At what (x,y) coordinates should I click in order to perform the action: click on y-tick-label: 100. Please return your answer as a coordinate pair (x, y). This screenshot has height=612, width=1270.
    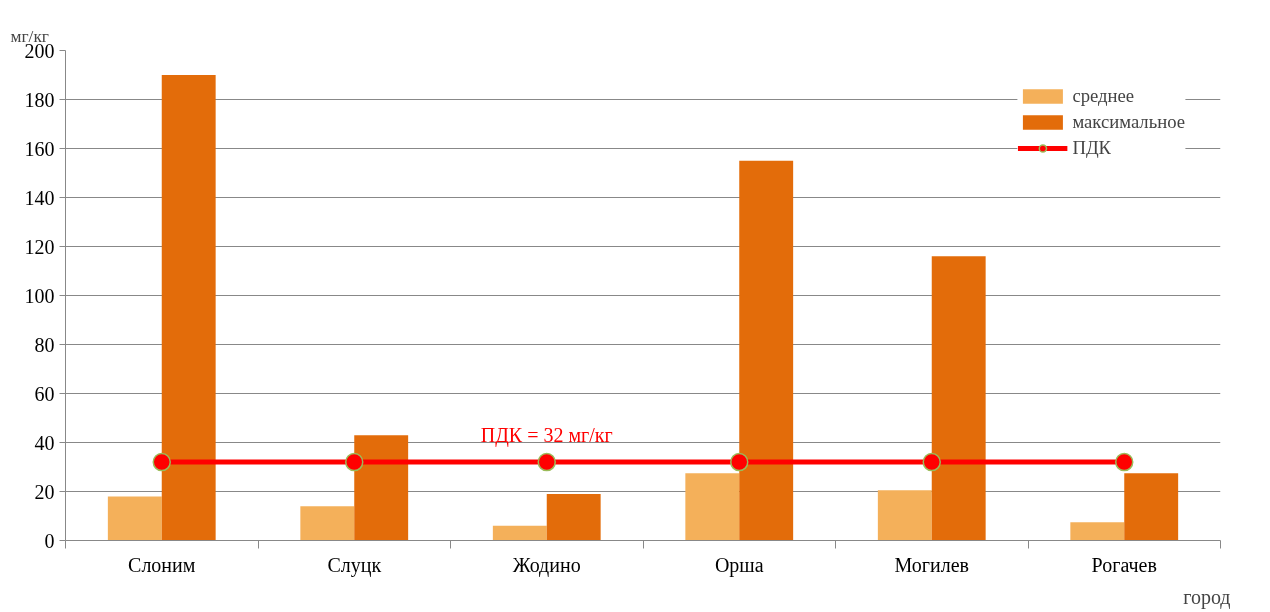
    Looking at the image, I should click on (39, 295).